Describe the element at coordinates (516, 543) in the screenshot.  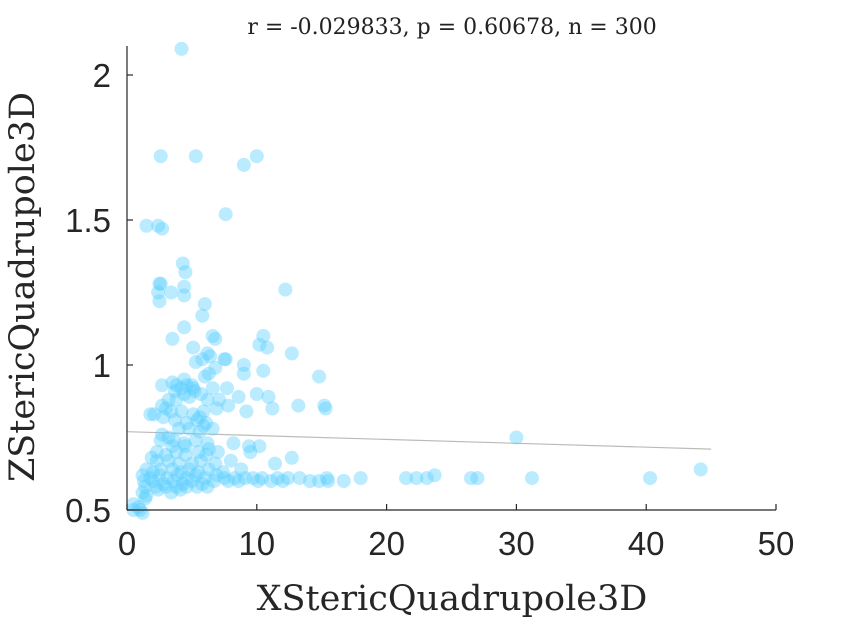
I see `x-tick-label: 30` at that location.